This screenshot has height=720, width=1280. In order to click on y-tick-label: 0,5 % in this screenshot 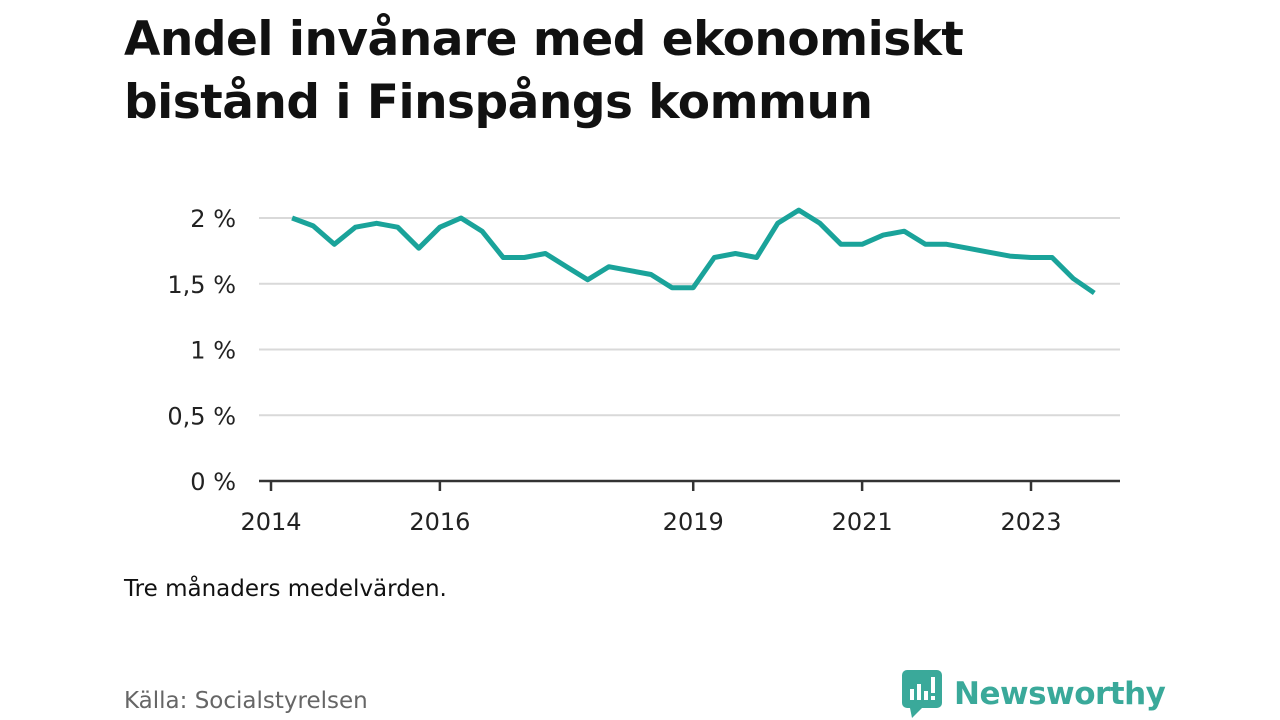, I will do `click(201, 416)`.